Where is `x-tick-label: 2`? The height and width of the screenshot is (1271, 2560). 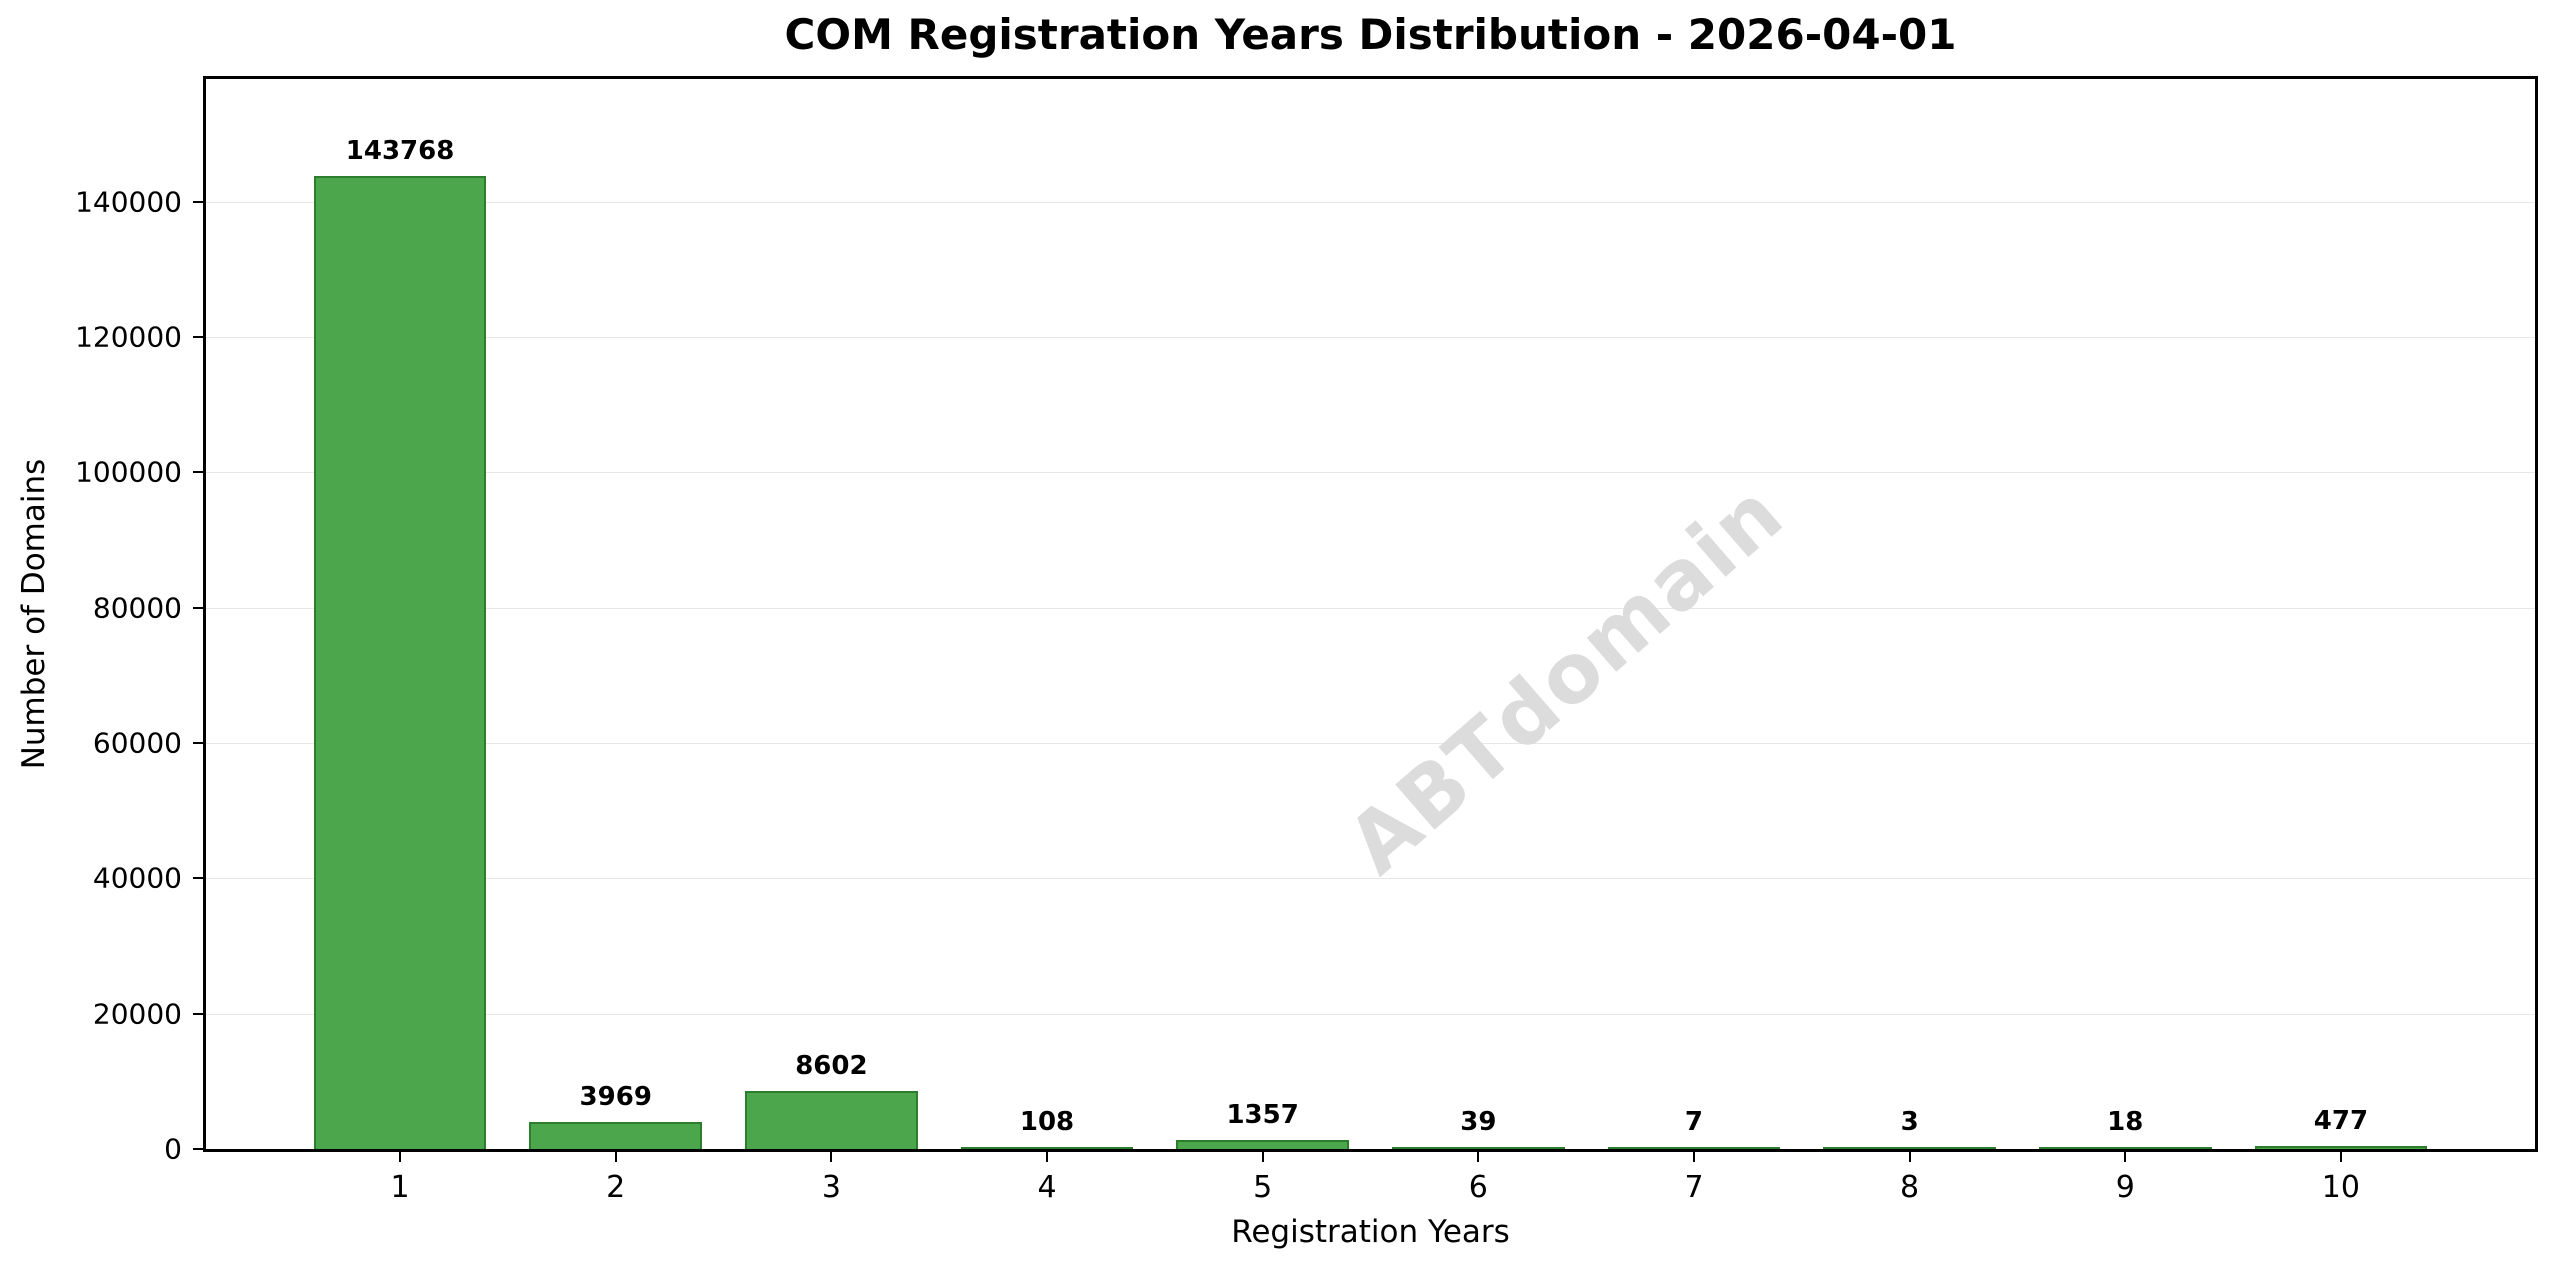
x-tick-label: 2 is located at coordinates (616, 1187).